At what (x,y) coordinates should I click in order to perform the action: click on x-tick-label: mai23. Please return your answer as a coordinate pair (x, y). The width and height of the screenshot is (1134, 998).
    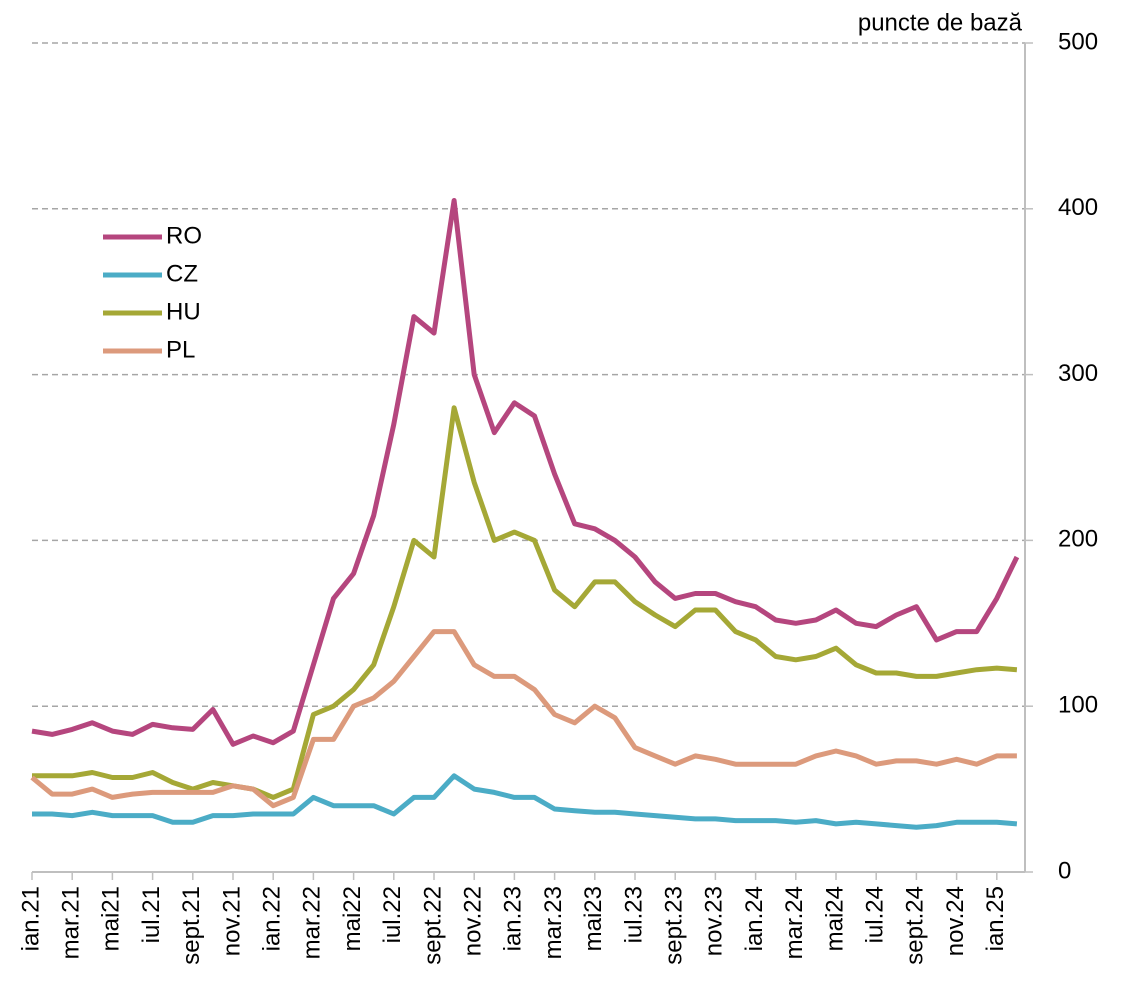
    Looking at the image, I should click on (593, 918).